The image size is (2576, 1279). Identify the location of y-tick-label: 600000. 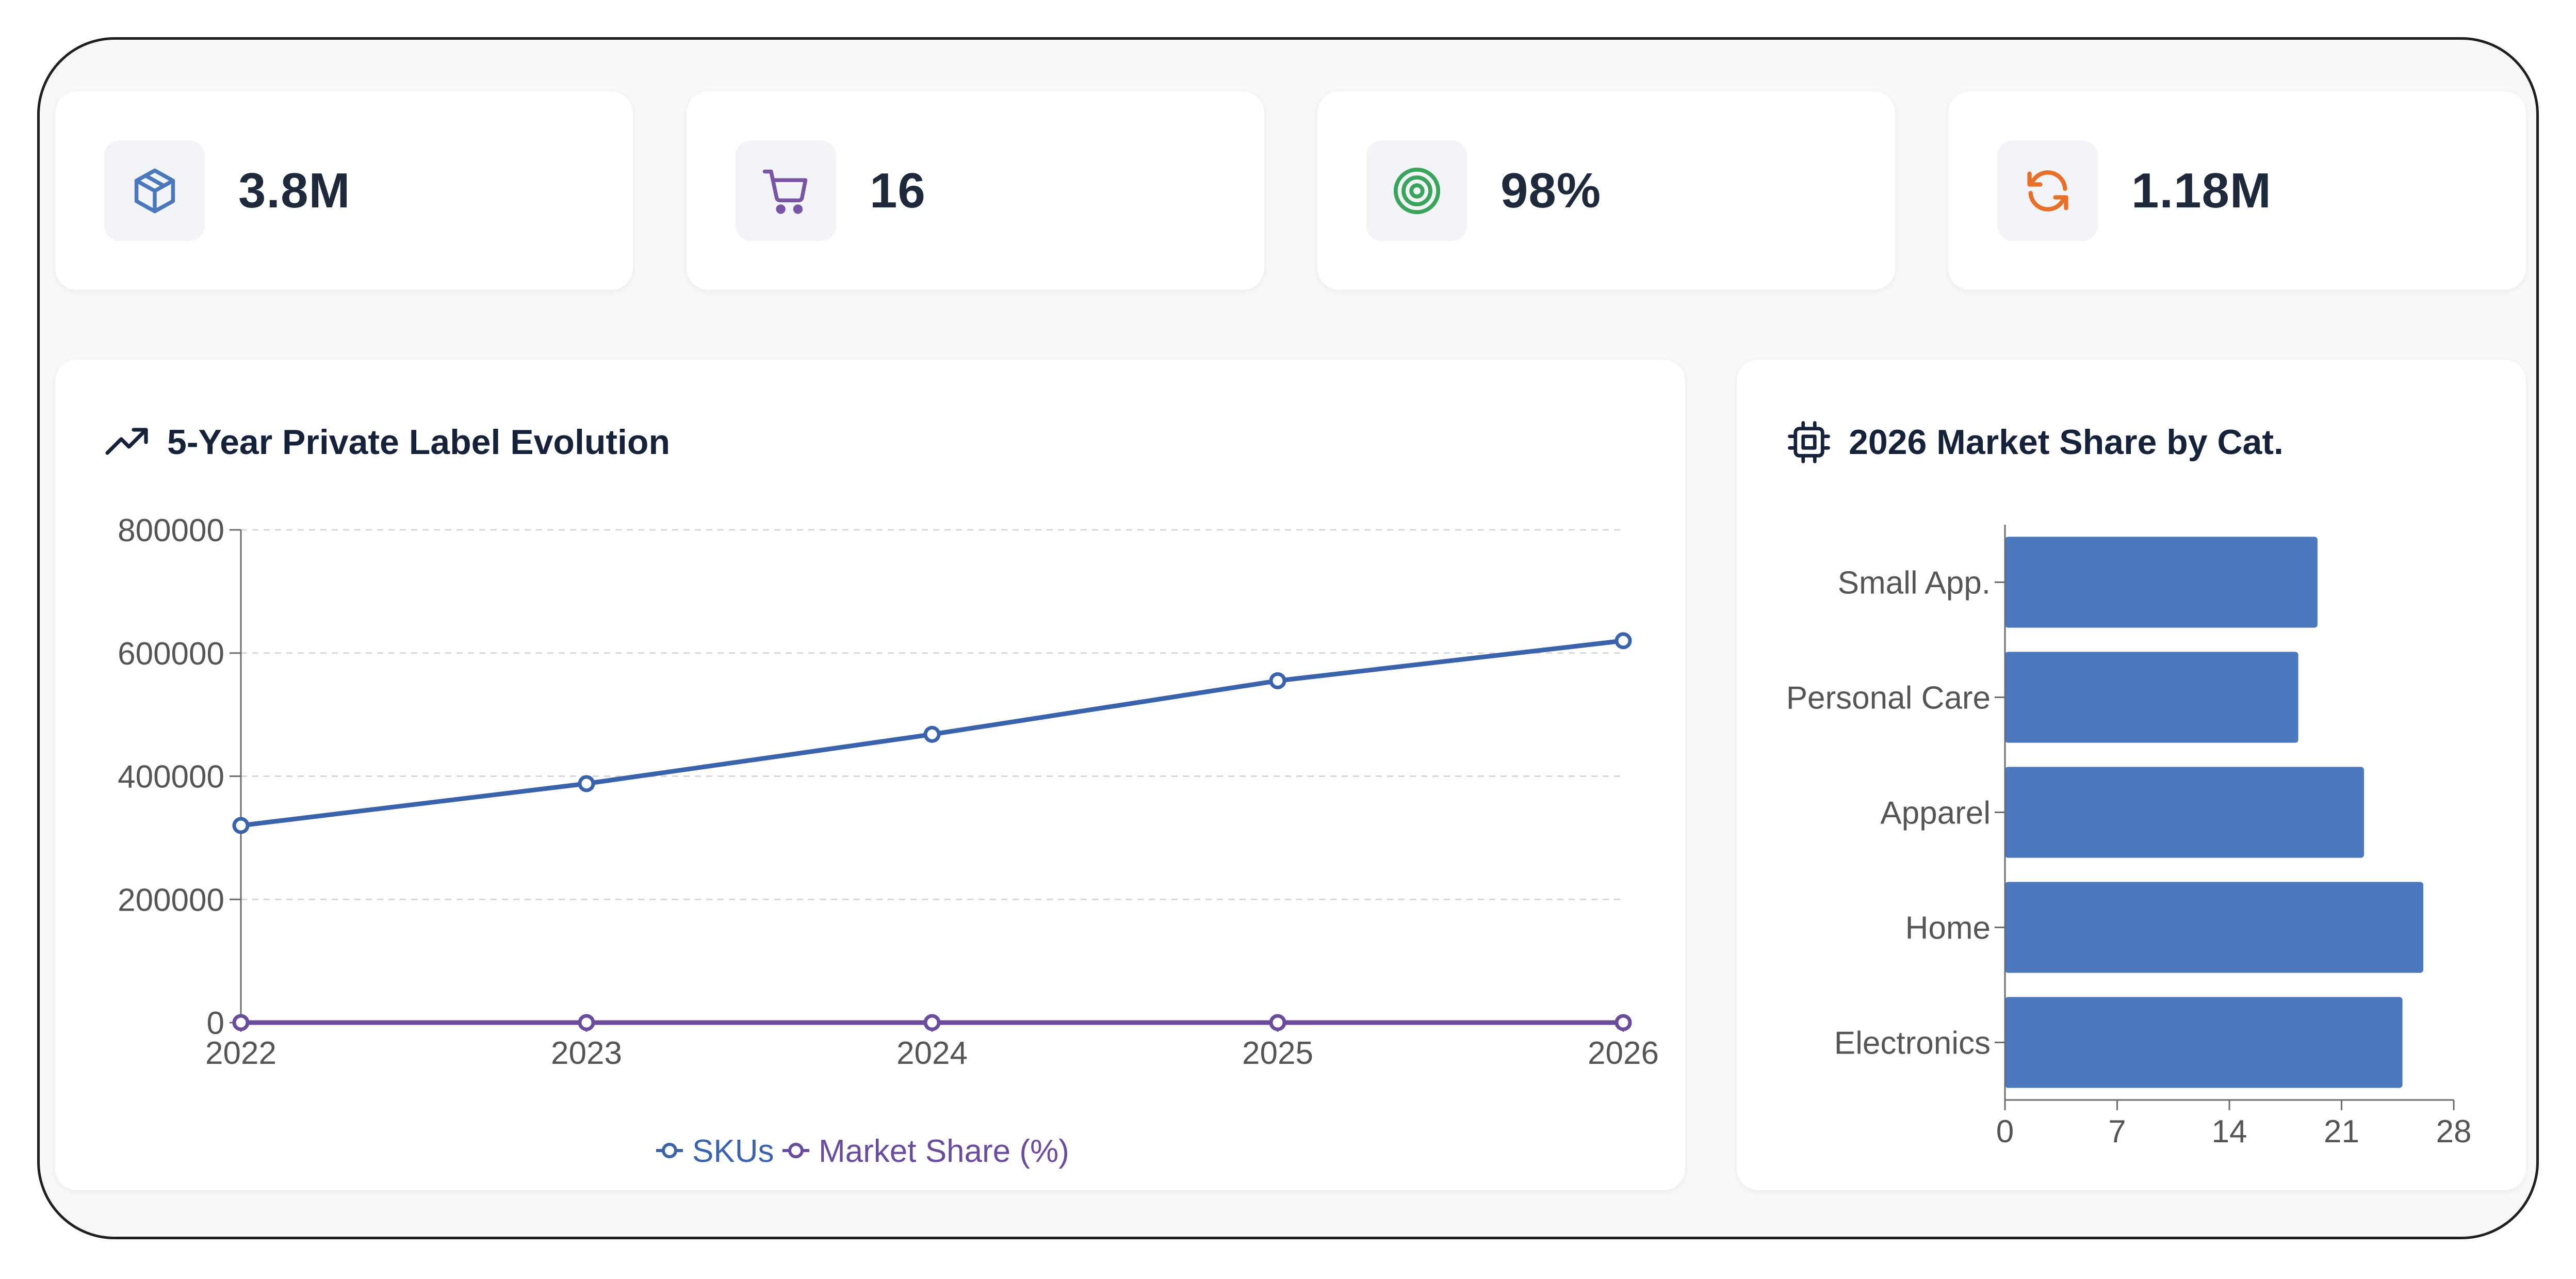
(171, 654).